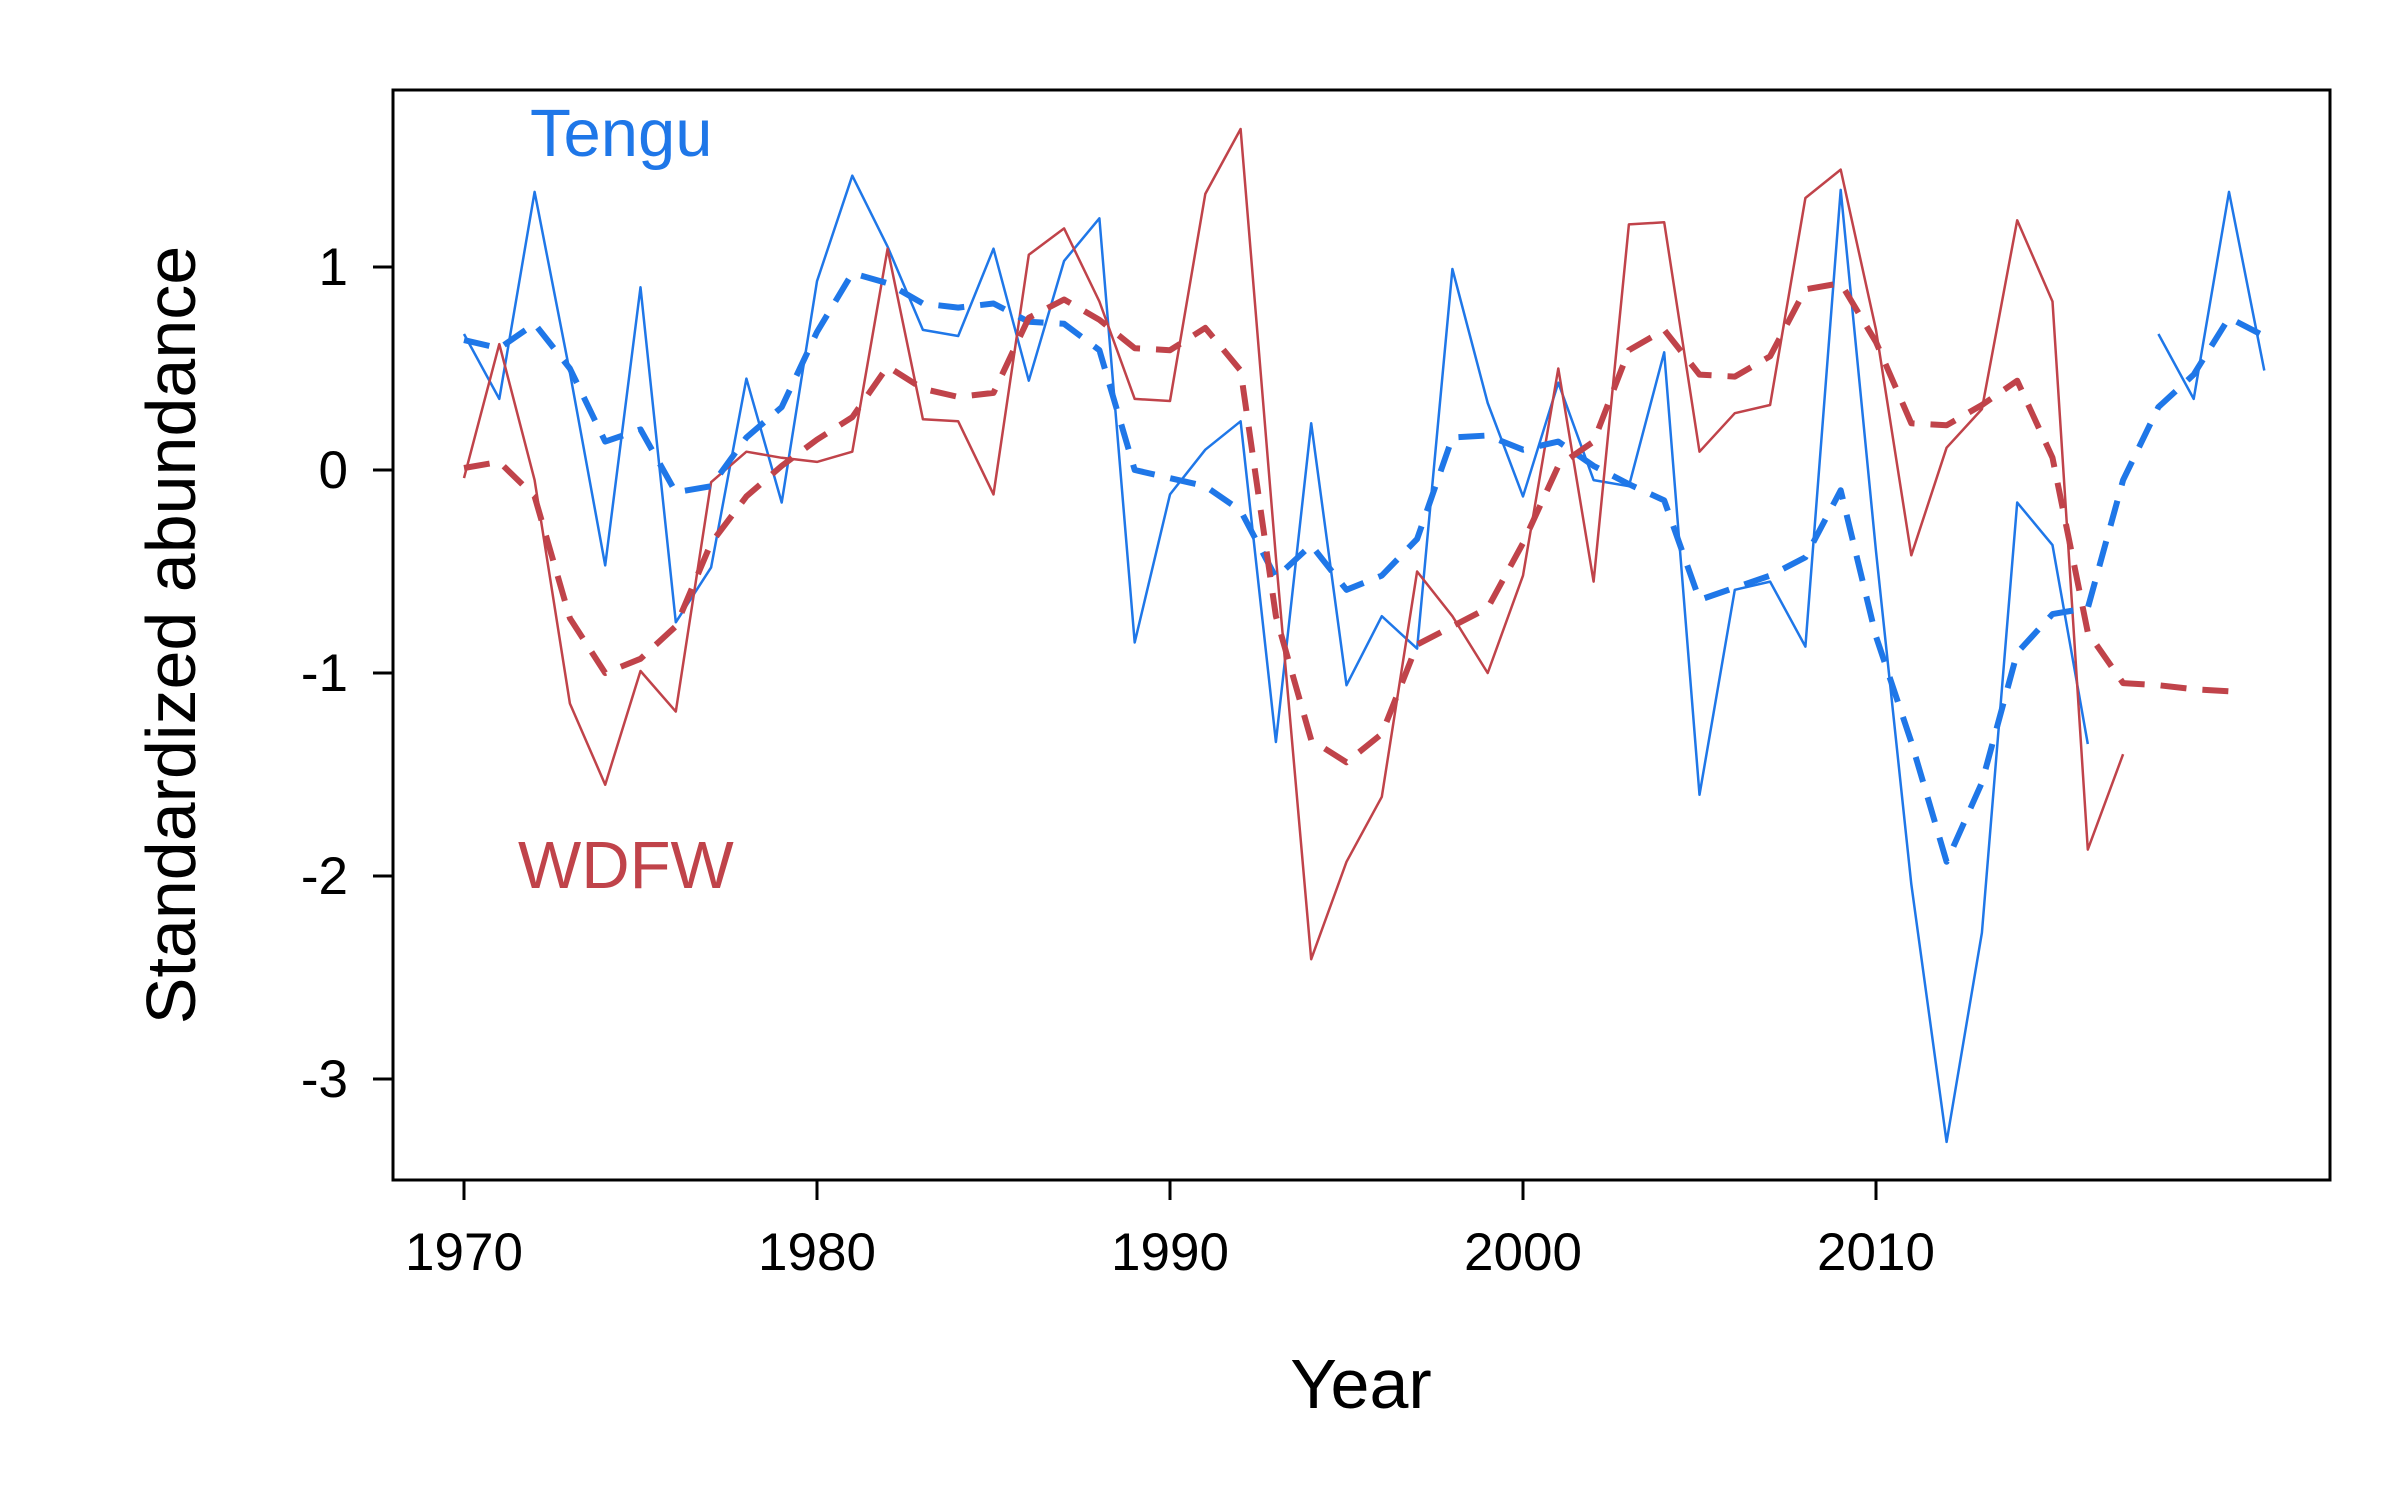 Image resolution: width=2400 pixels, height=1500 pixels. Describe the element at coordinates (621, 133) in the screenshot. I see `tengu-series-label: Tengu` at that location.